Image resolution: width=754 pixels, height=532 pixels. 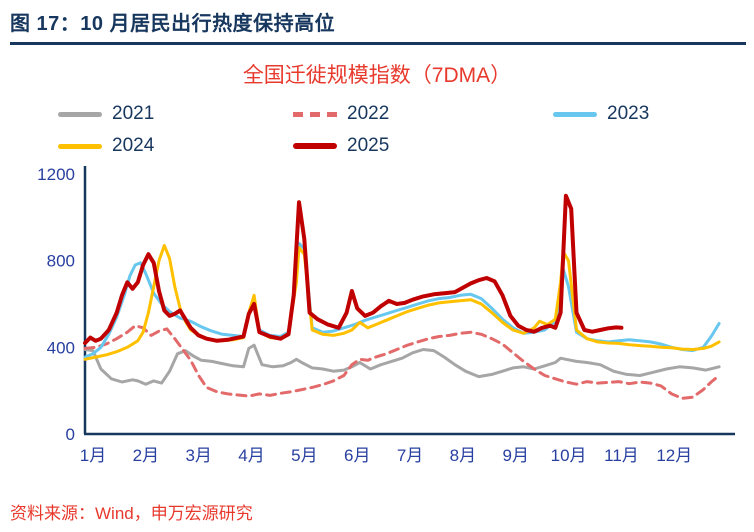 I want to click on x-tick-label: 7月, so click(x=410, y=455).